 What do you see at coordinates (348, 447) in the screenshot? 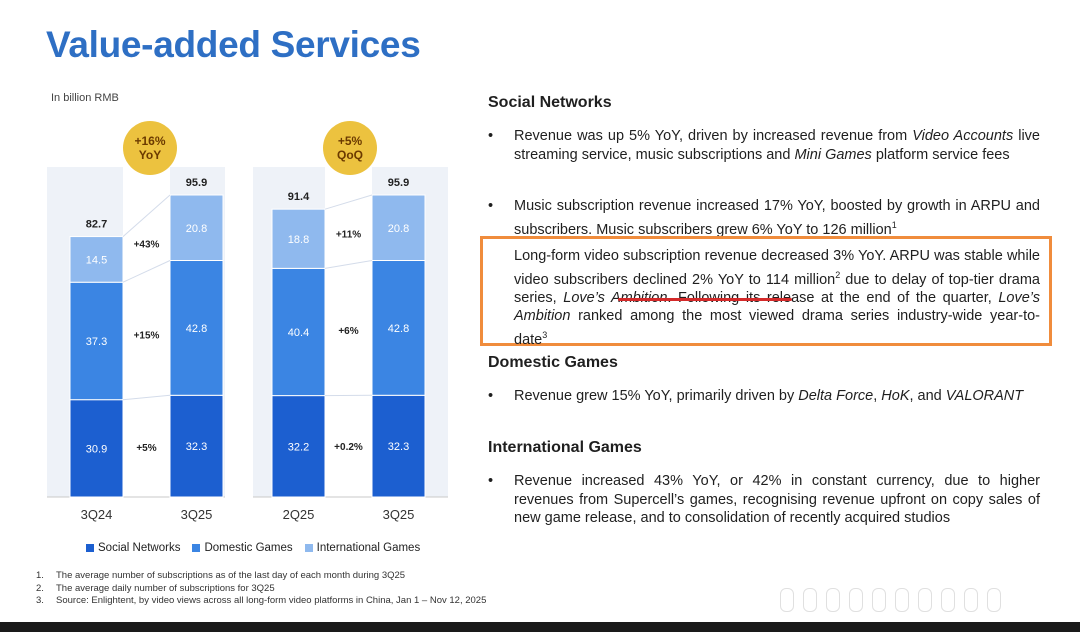
I see `growth-label: +0.2%` at bounding box center [348, 447].